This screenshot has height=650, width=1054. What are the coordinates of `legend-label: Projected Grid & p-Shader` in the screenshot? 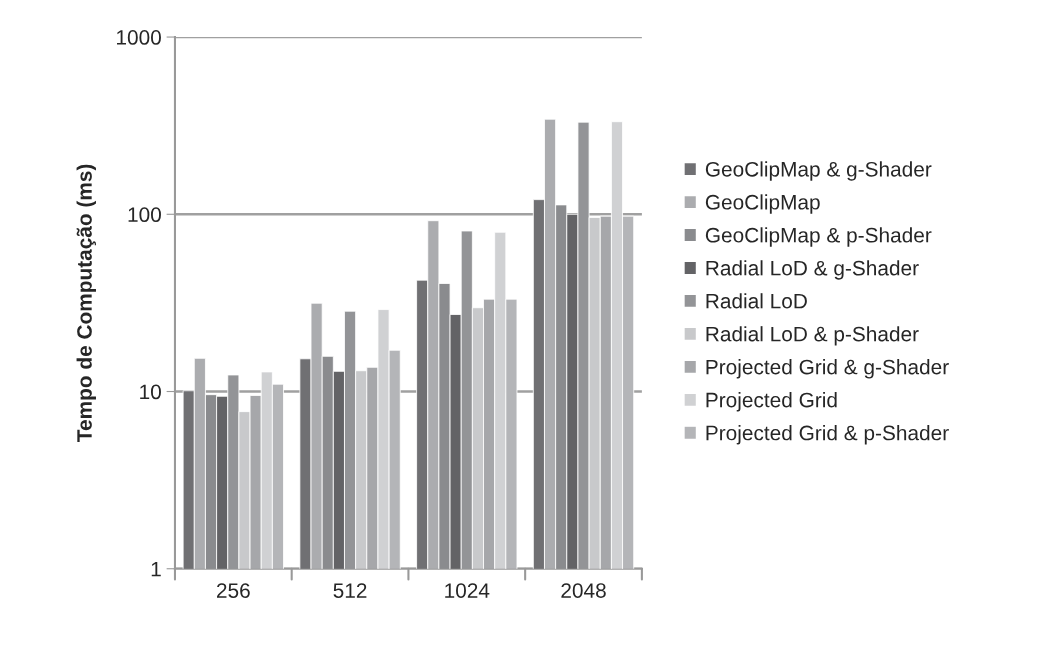 It's located at (827, 435).